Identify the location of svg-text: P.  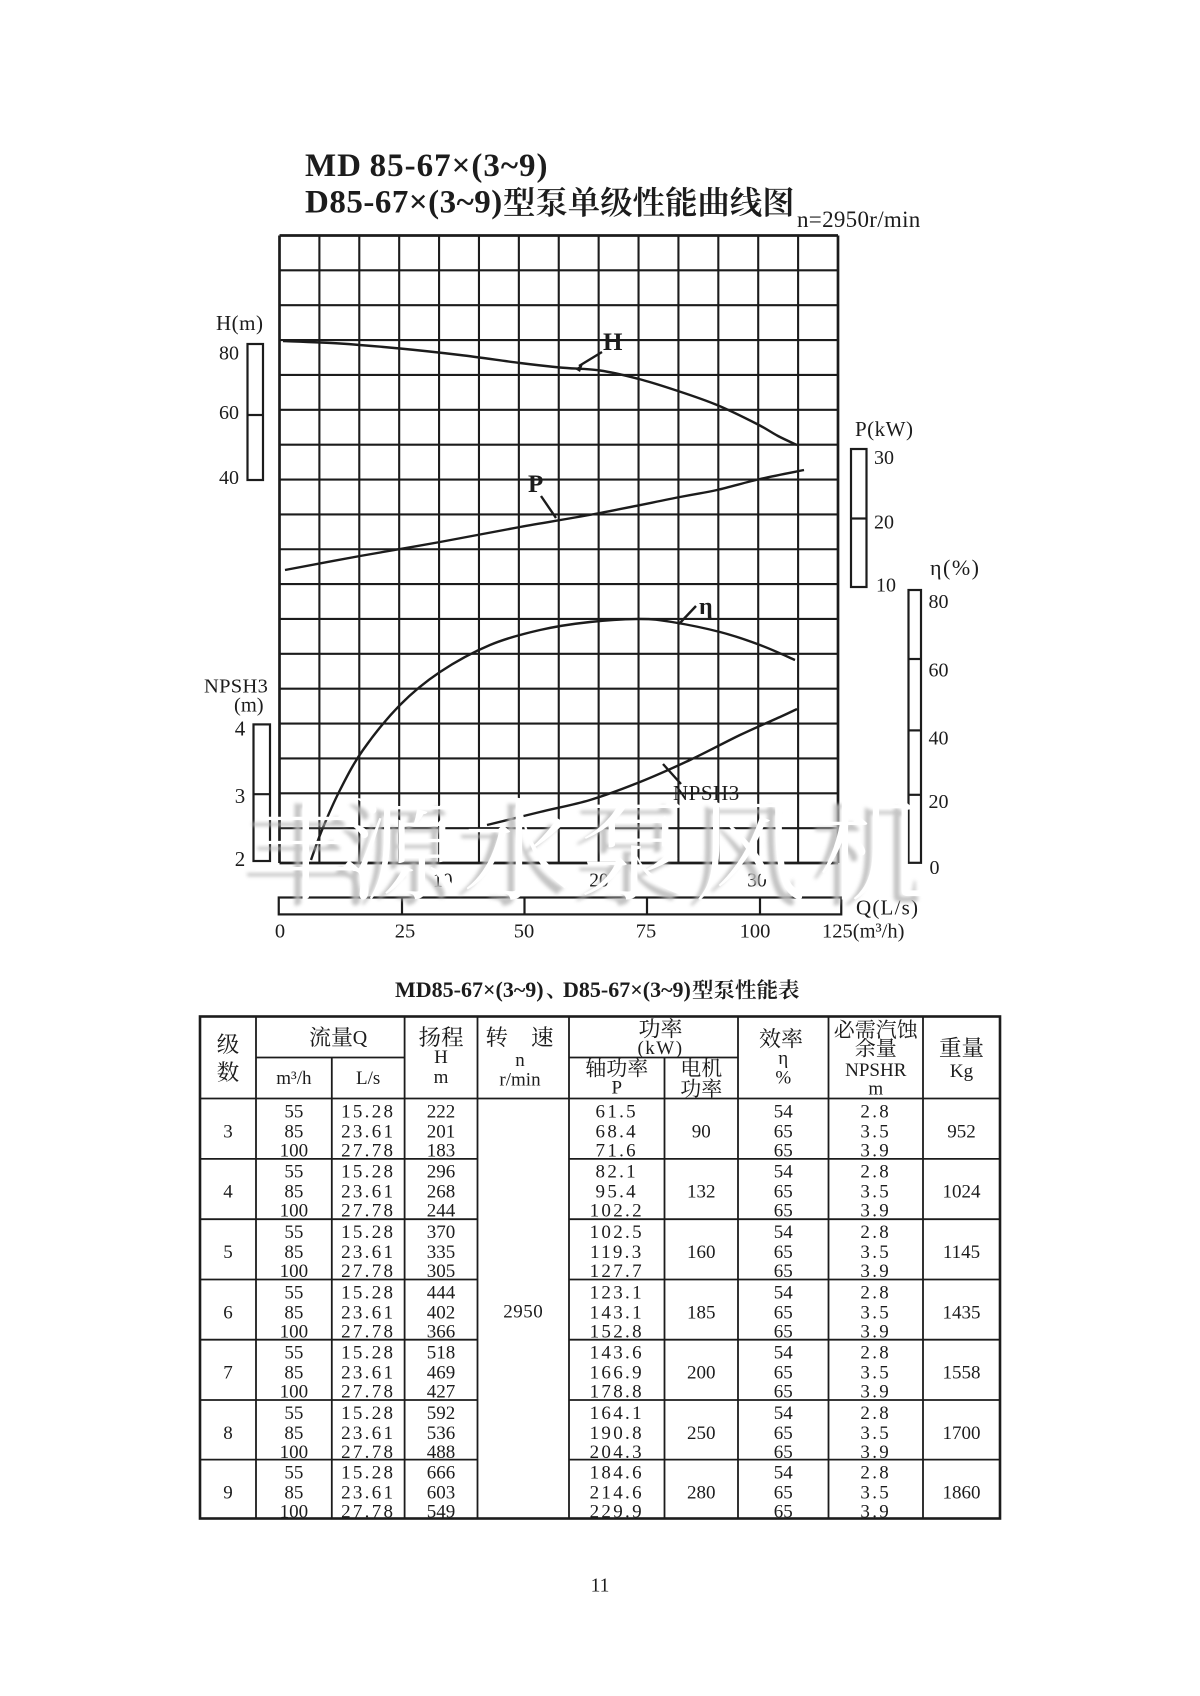
(535, 484).